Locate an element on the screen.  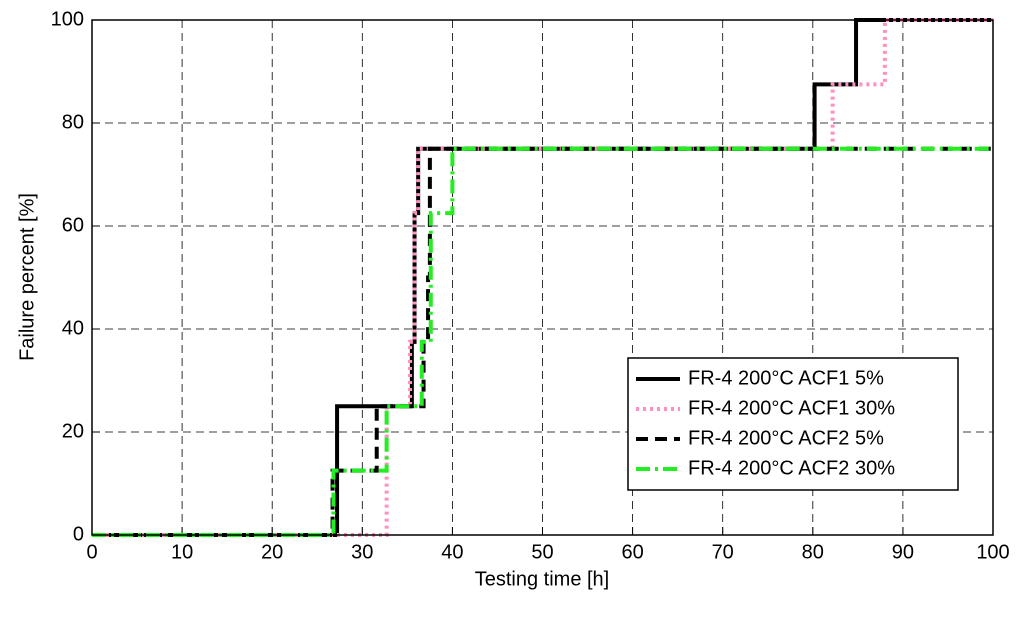
legend-label: FR-4 200°C ACF1 30% is located at coordinates (791, 408).